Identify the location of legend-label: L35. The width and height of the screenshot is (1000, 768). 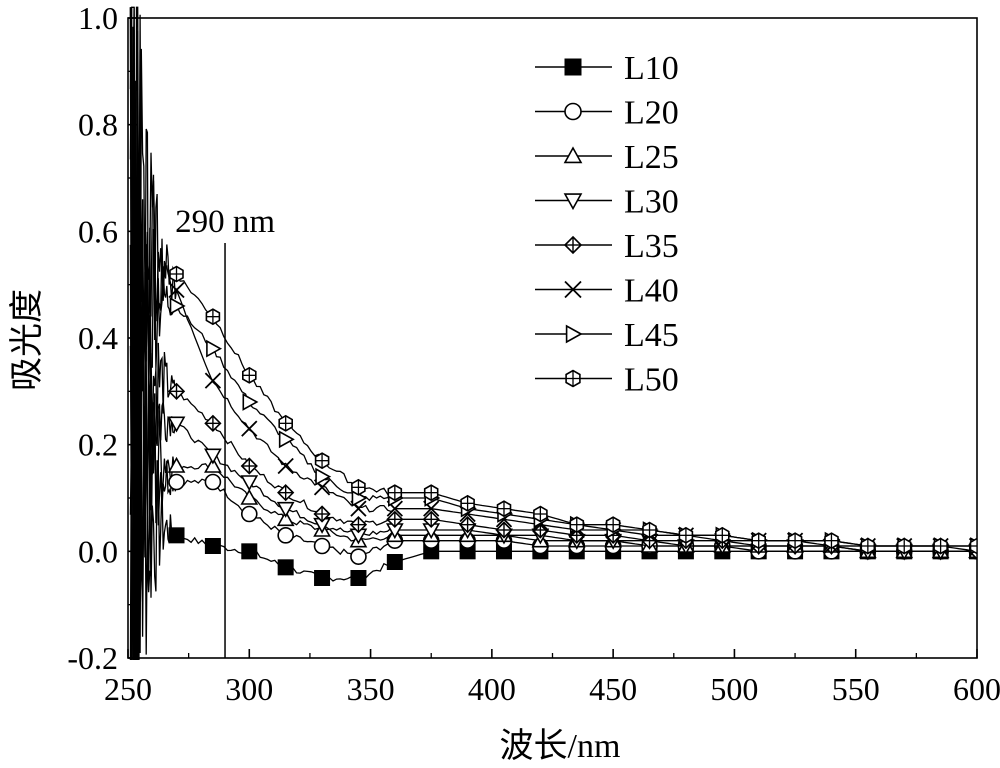
(651, 246).